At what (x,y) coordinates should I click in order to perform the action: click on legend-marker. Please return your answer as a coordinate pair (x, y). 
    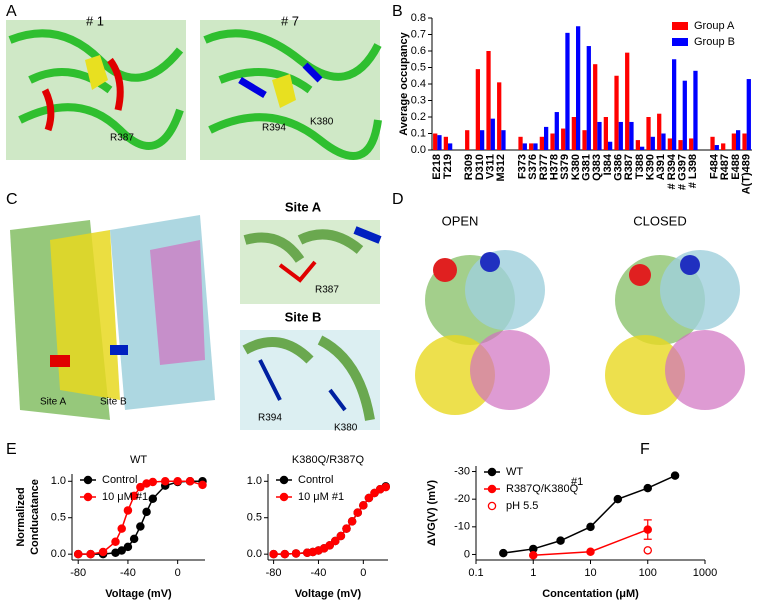
    Looking at the image, I should click on (492, 472).